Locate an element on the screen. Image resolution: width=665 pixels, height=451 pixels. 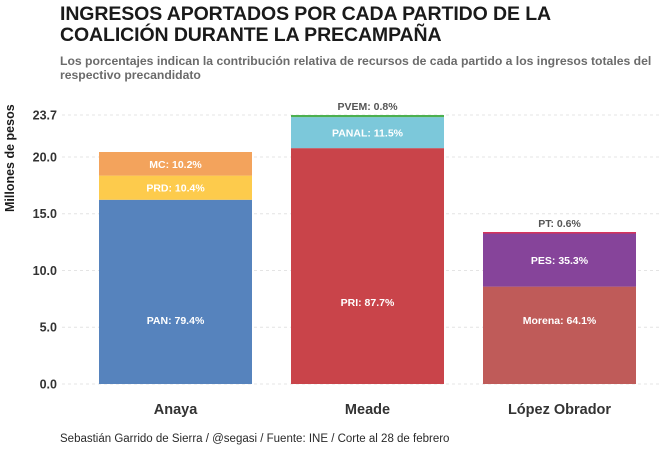
data-label: PES: 35.3% is located at coordinates (560, 261).